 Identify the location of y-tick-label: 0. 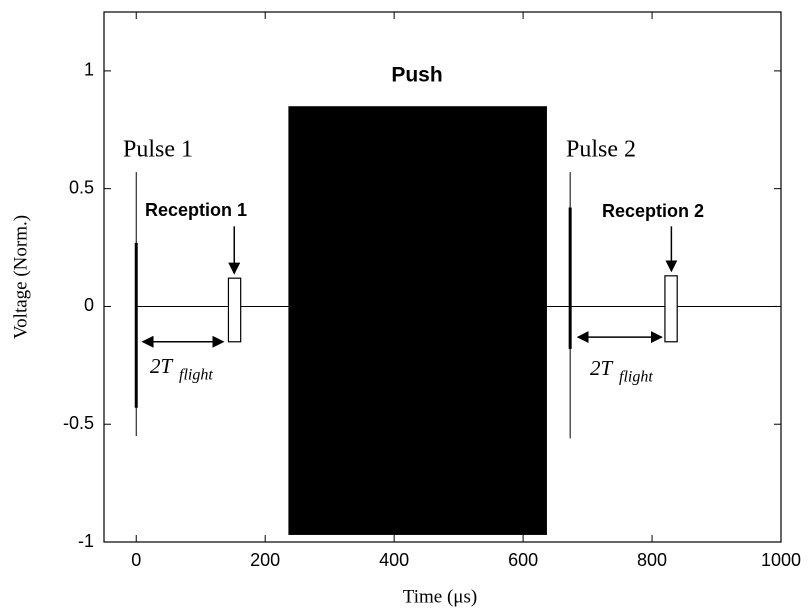
(89, 305).